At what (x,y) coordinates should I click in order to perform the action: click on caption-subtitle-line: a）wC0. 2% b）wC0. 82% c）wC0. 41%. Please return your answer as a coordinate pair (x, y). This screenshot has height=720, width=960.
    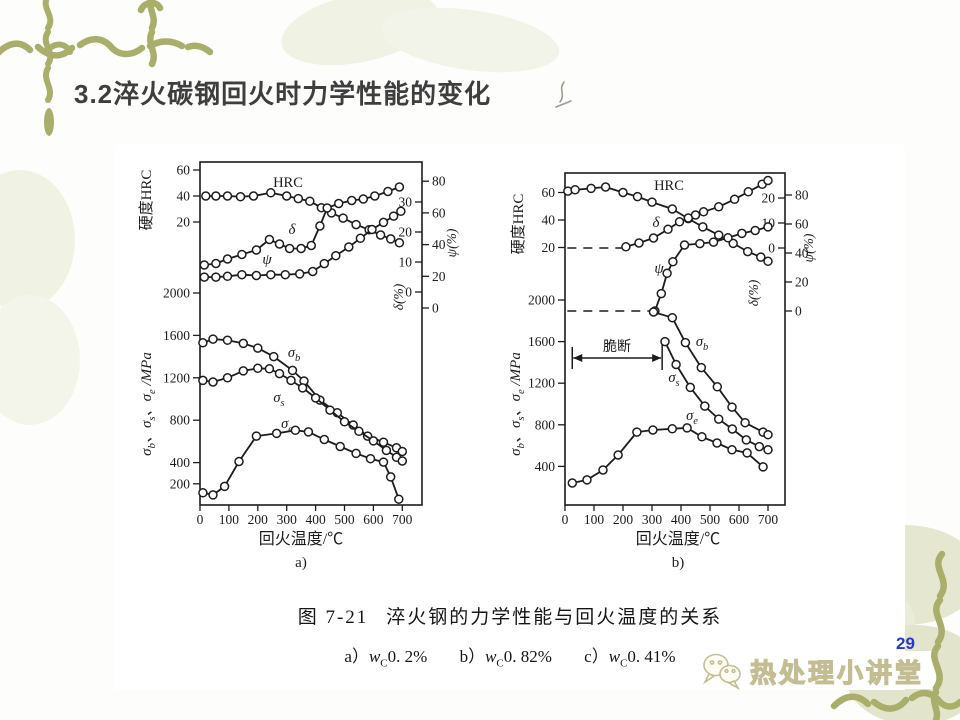
    Looking at the image, I should click on (510, 655).